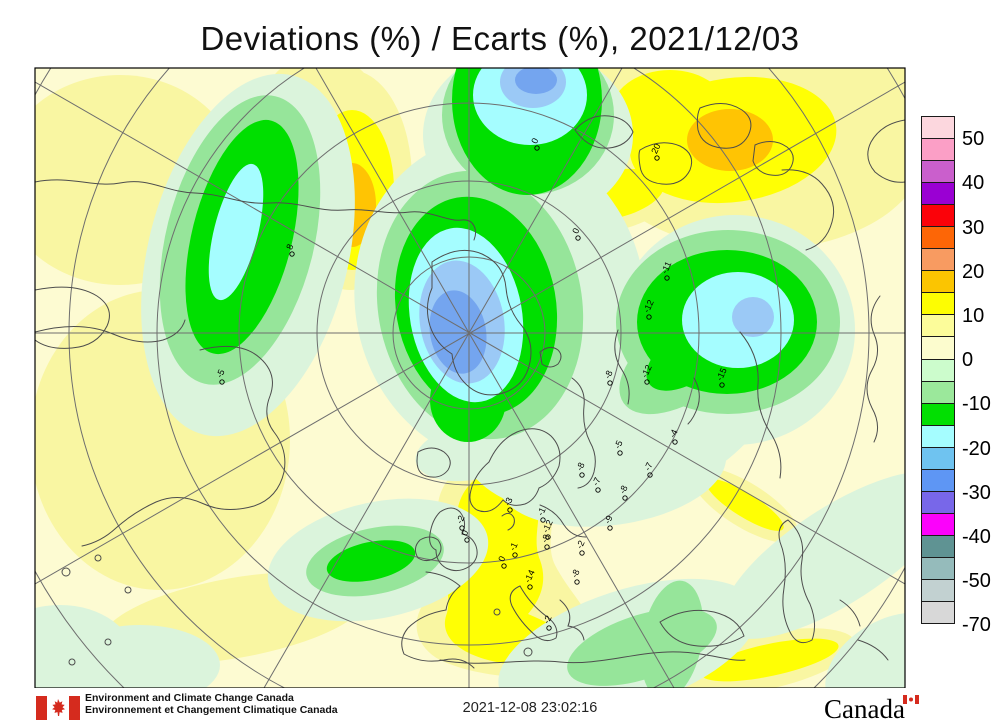  Describe the element at coordinates (655, 148) in the screenshot. I see `svg-text: 20` at that location.